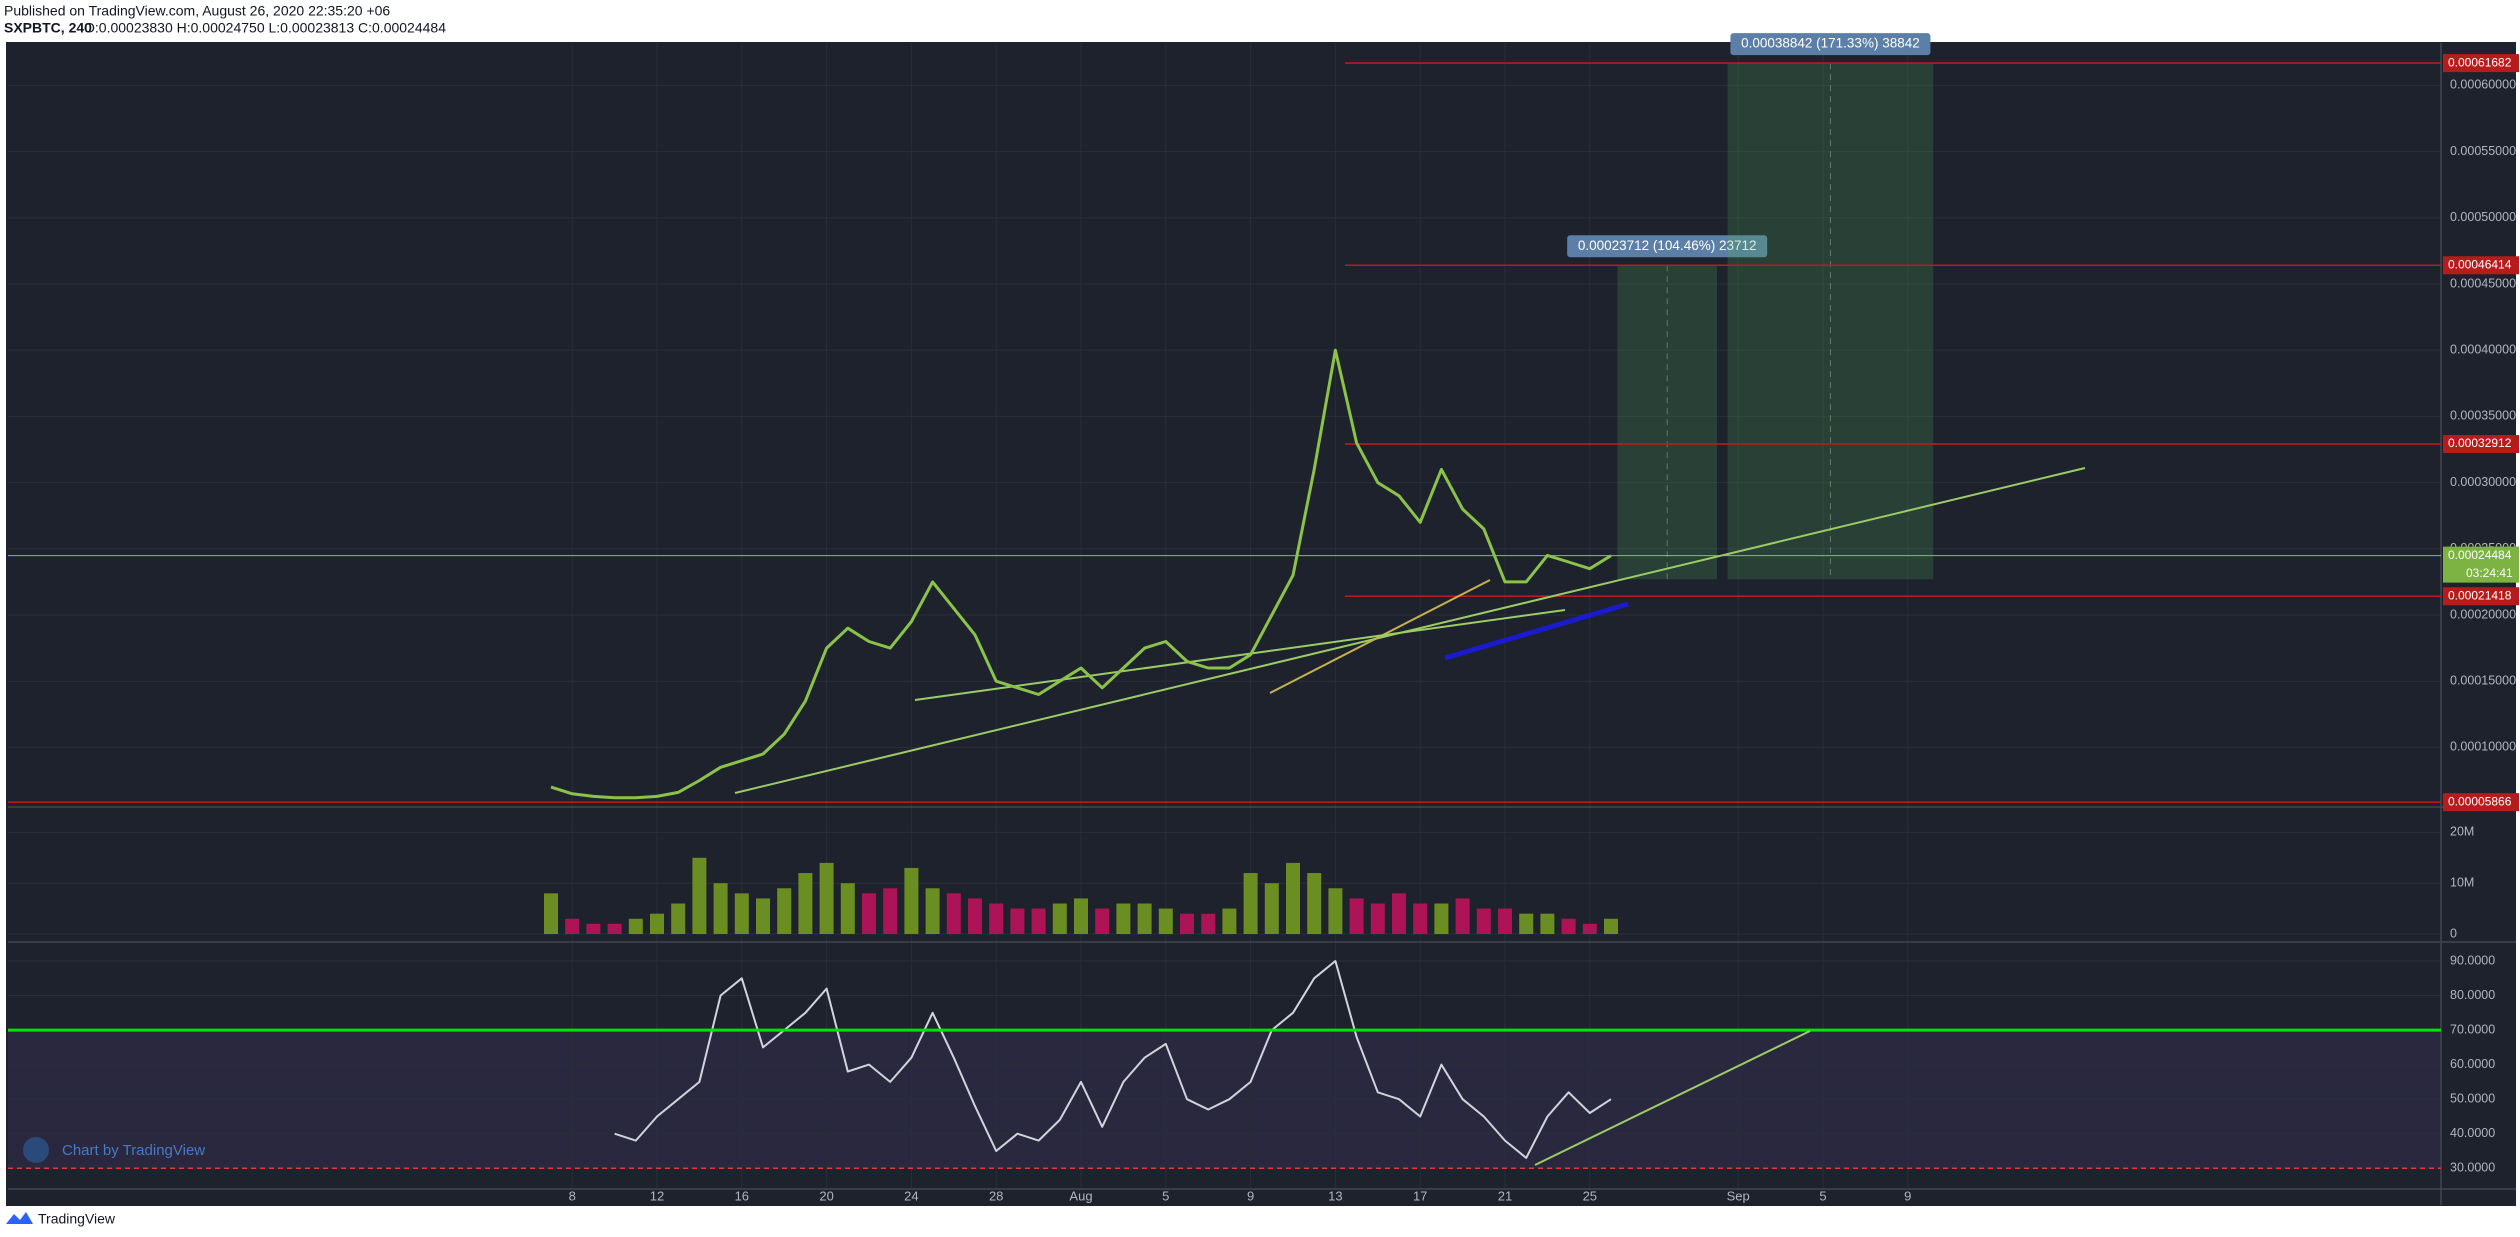  Describe the element at coordinates (2481, 564) in the screenshot. I see `last-price-box` at that location.